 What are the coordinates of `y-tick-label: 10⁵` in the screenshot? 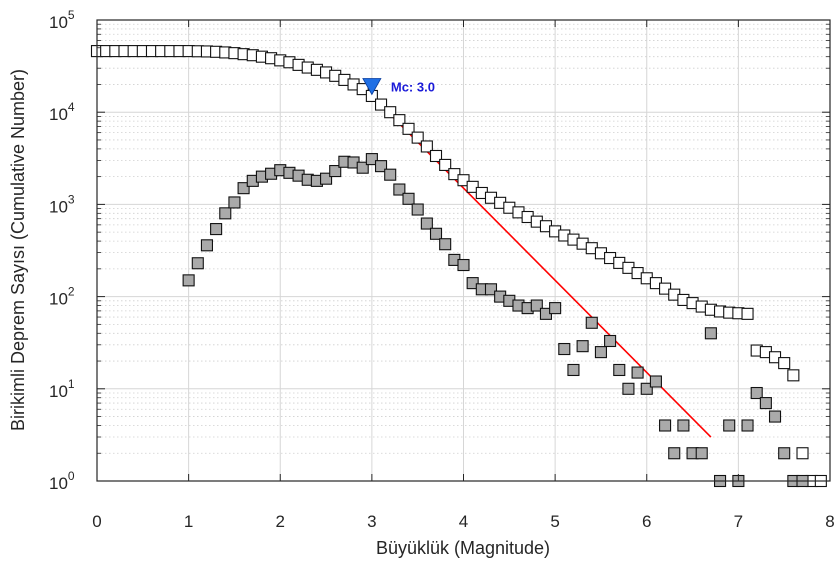 It's located at (62, 20).